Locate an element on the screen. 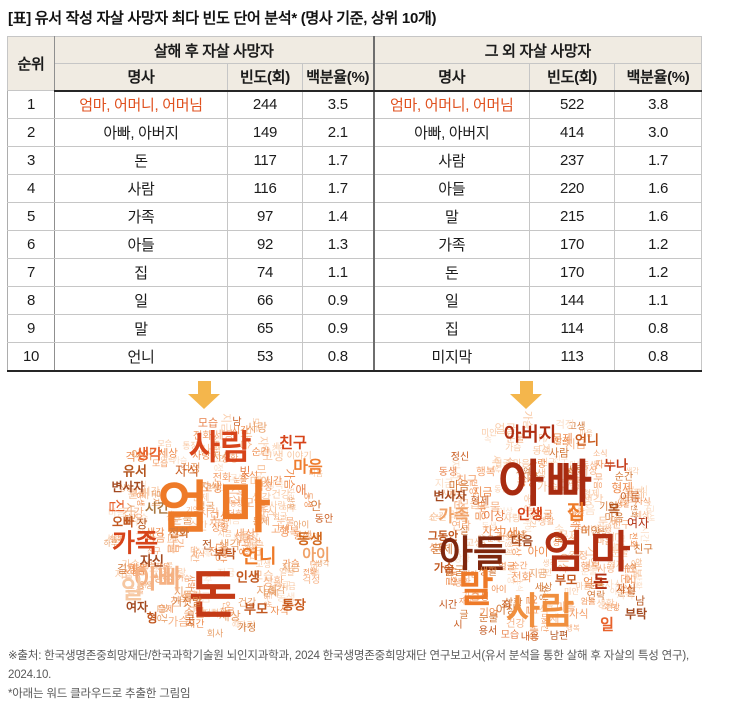 The image size is (732, 704). cloud-word: 모습 is located at coordinates (510, 635).